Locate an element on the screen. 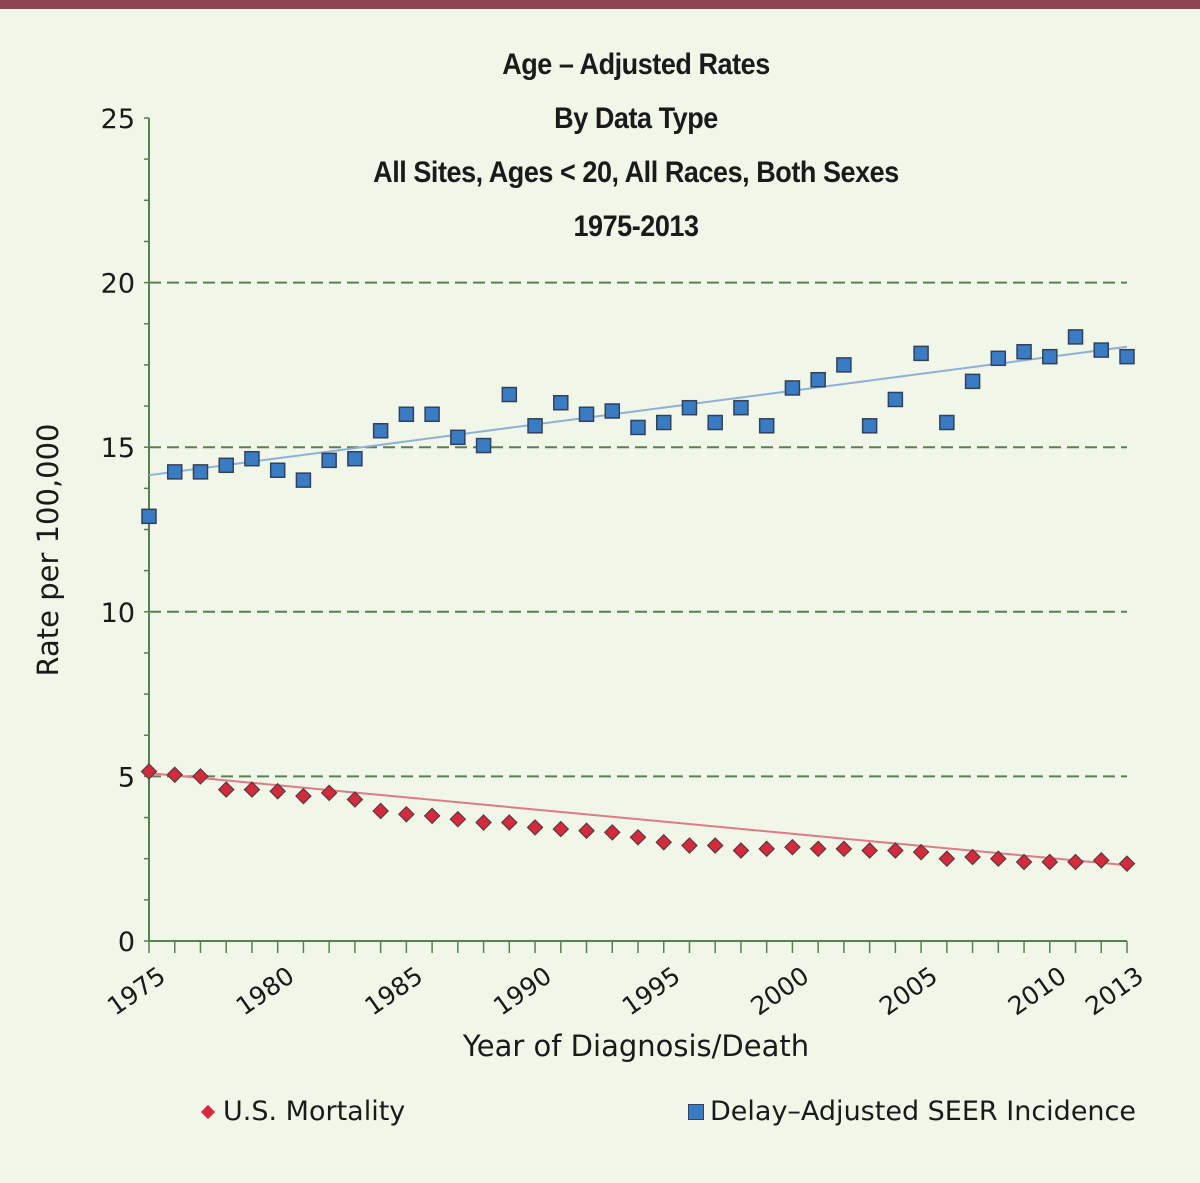 The height and width of the screenshot is (1183, 1200). title-line-2: By Data Type is located at coordinates (636, 118).